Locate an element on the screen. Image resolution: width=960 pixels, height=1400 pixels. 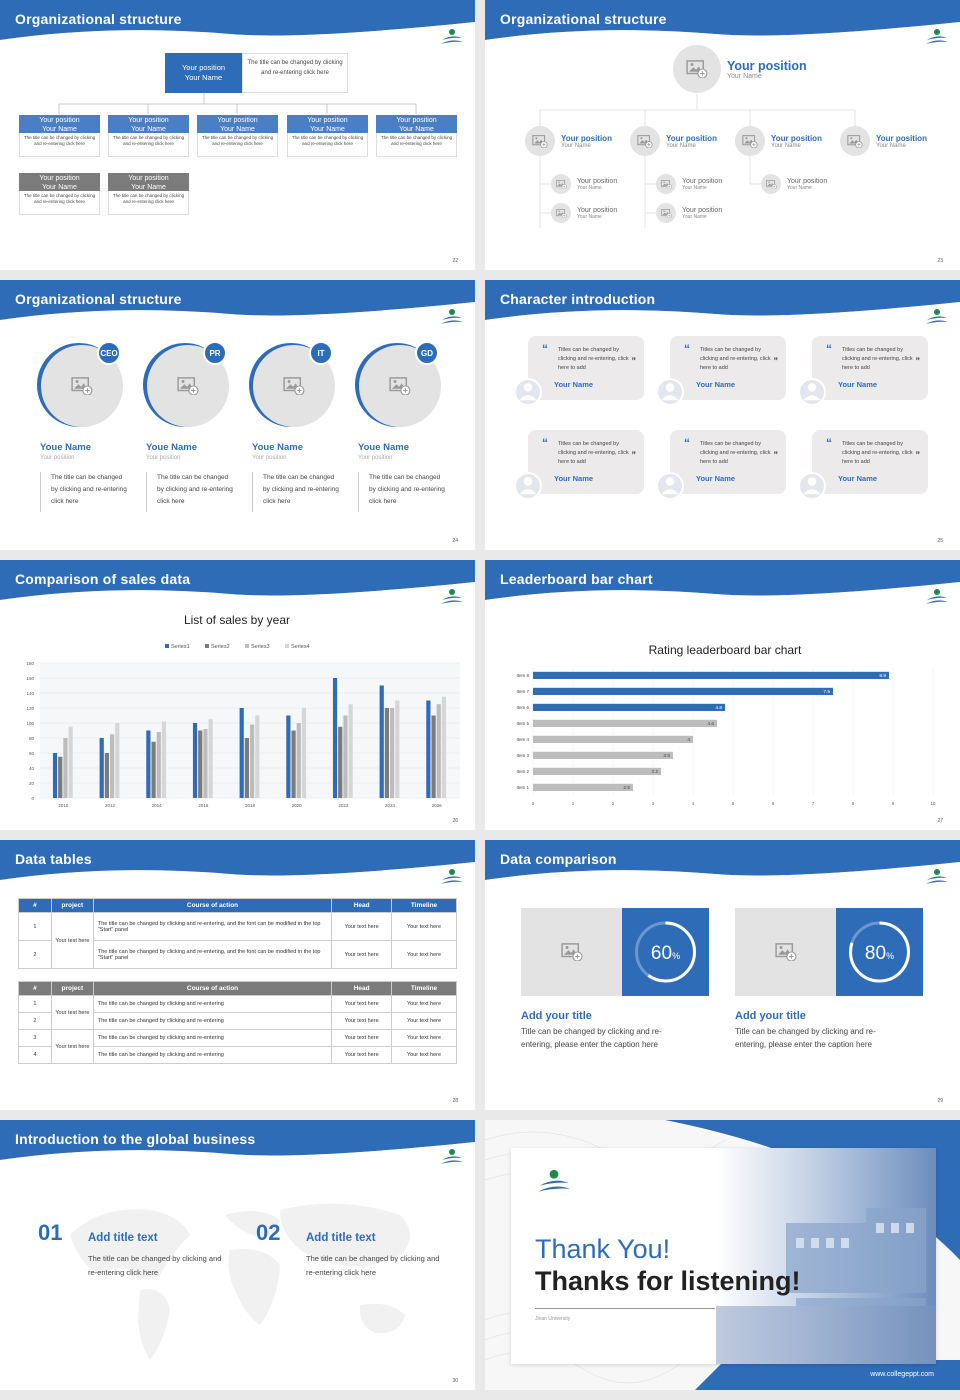
data-label: 3.5 is located at coordinates (666, 756).